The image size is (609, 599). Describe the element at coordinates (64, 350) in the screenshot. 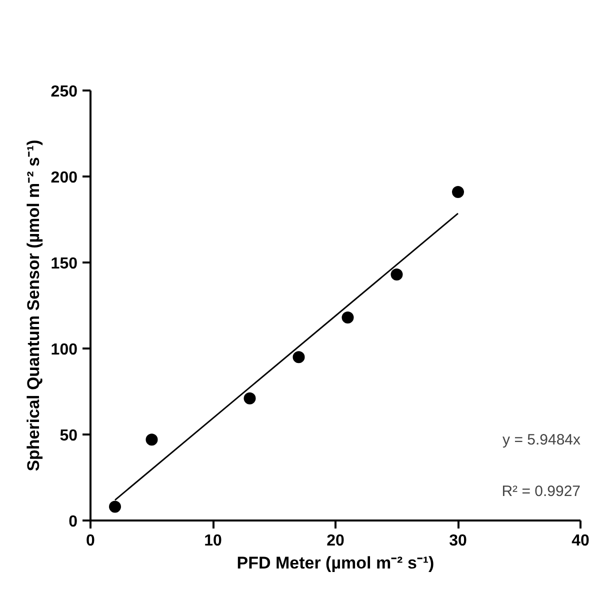

I see `y-tick-label: 100` at that location.